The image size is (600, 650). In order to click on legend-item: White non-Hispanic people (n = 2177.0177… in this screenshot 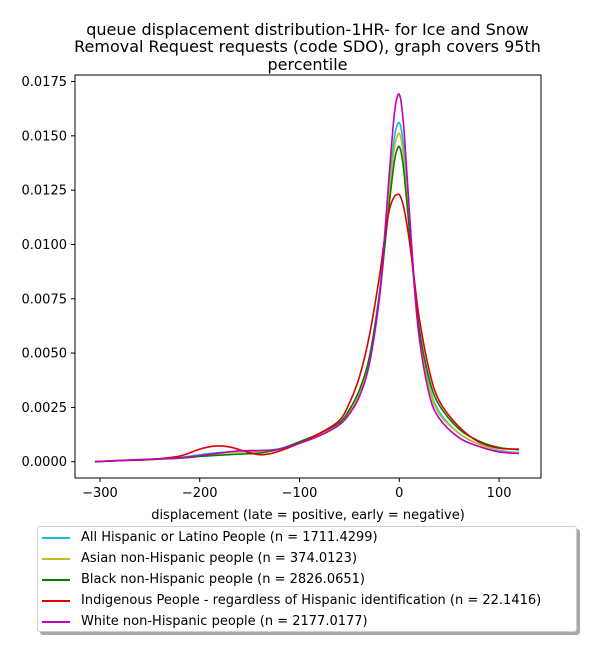, I will do `click(205, 621)`.